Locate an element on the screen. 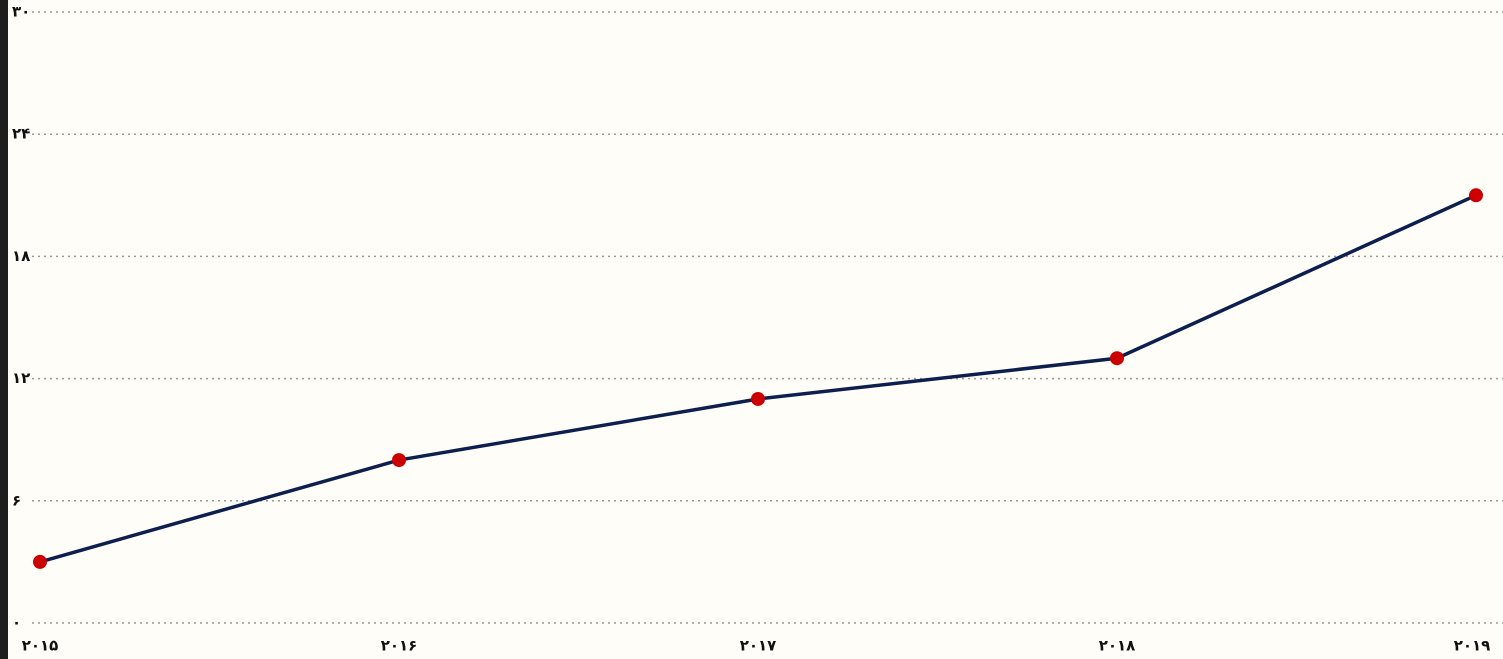 This screenshot has height=659, width=1503. x-tick-label: ۲۰۱۵ is located at coordinates (40, 646).